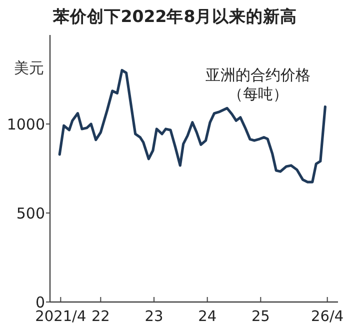  Describe the element at coordinates (100, 317) in the screenshot. I see `x-tick-label: 22` at that location.